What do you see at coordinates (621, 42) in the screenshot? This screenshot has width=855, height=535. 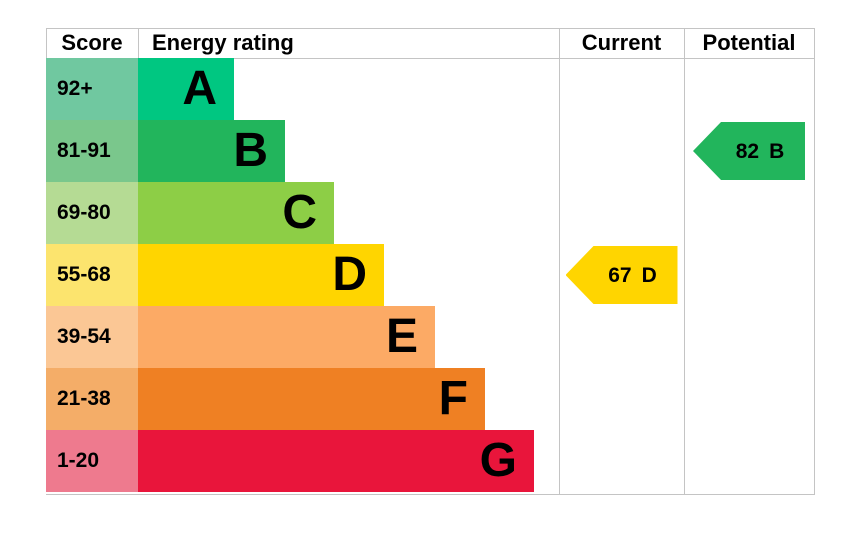 I see `header-current: Current` at bounding box center [621, 42].